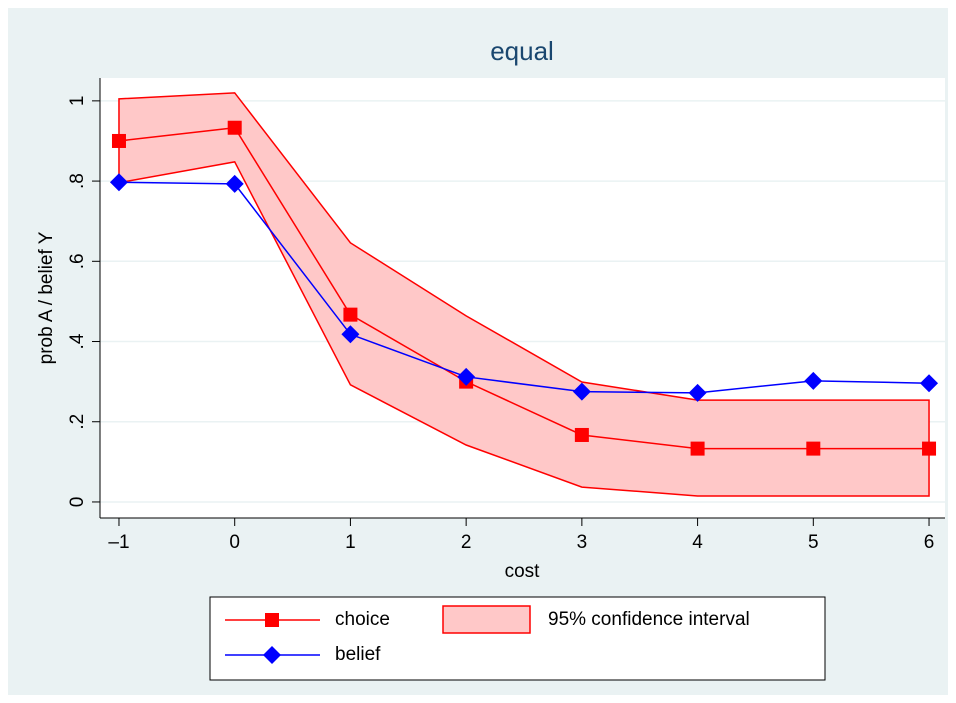 This screenshot has height=703, width=956. What do you see at coordinates (77, 341) in the screenshot?
I see `y-tick-label: .4` at bounding box center [77, 341].